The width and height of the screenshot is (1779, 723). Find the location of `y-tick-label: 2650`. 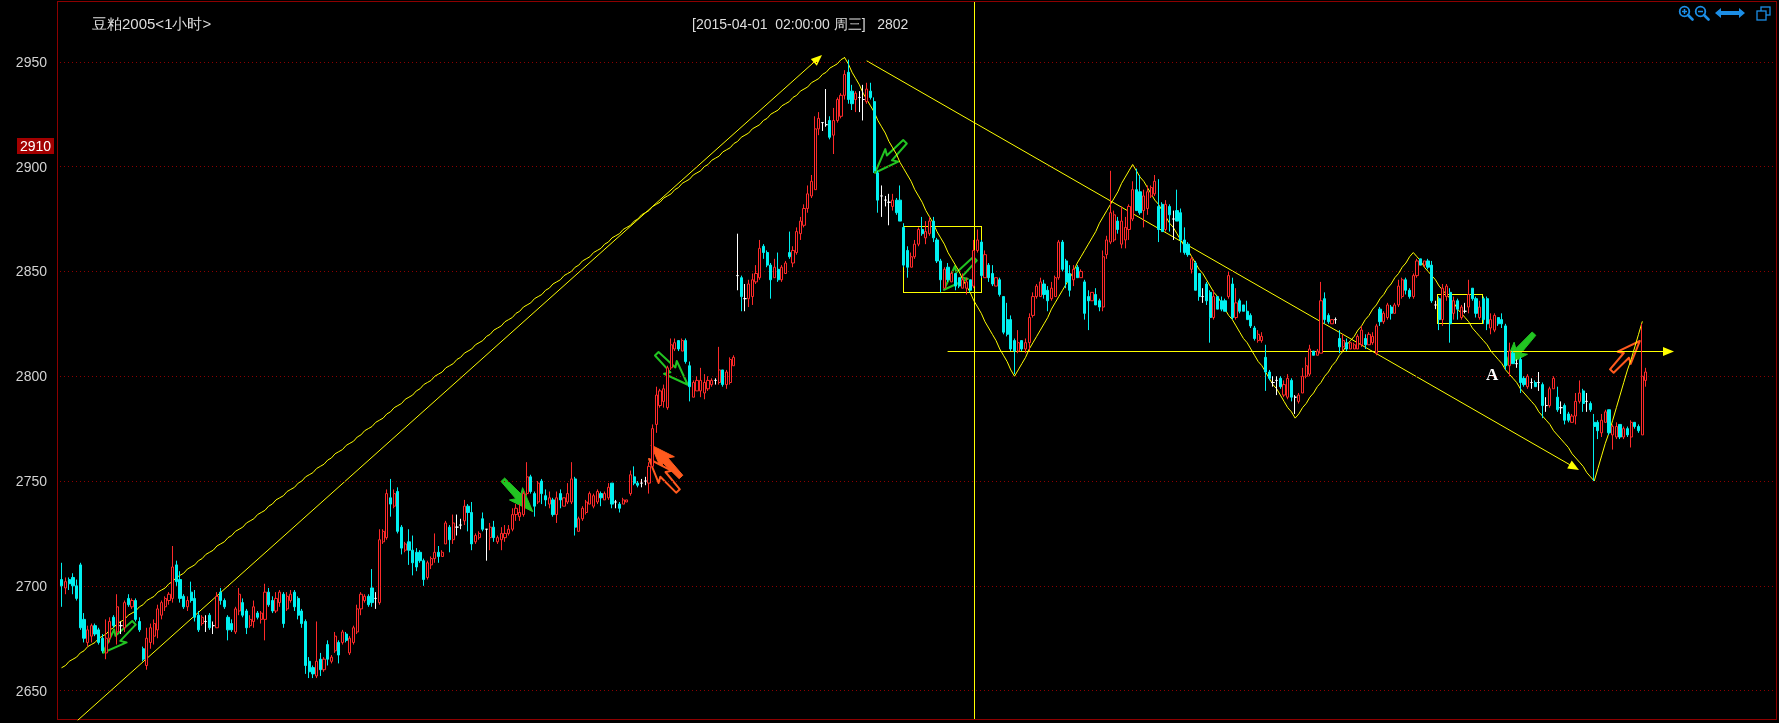

y-tick-label: 2650 is located at coordinates (31, 690).